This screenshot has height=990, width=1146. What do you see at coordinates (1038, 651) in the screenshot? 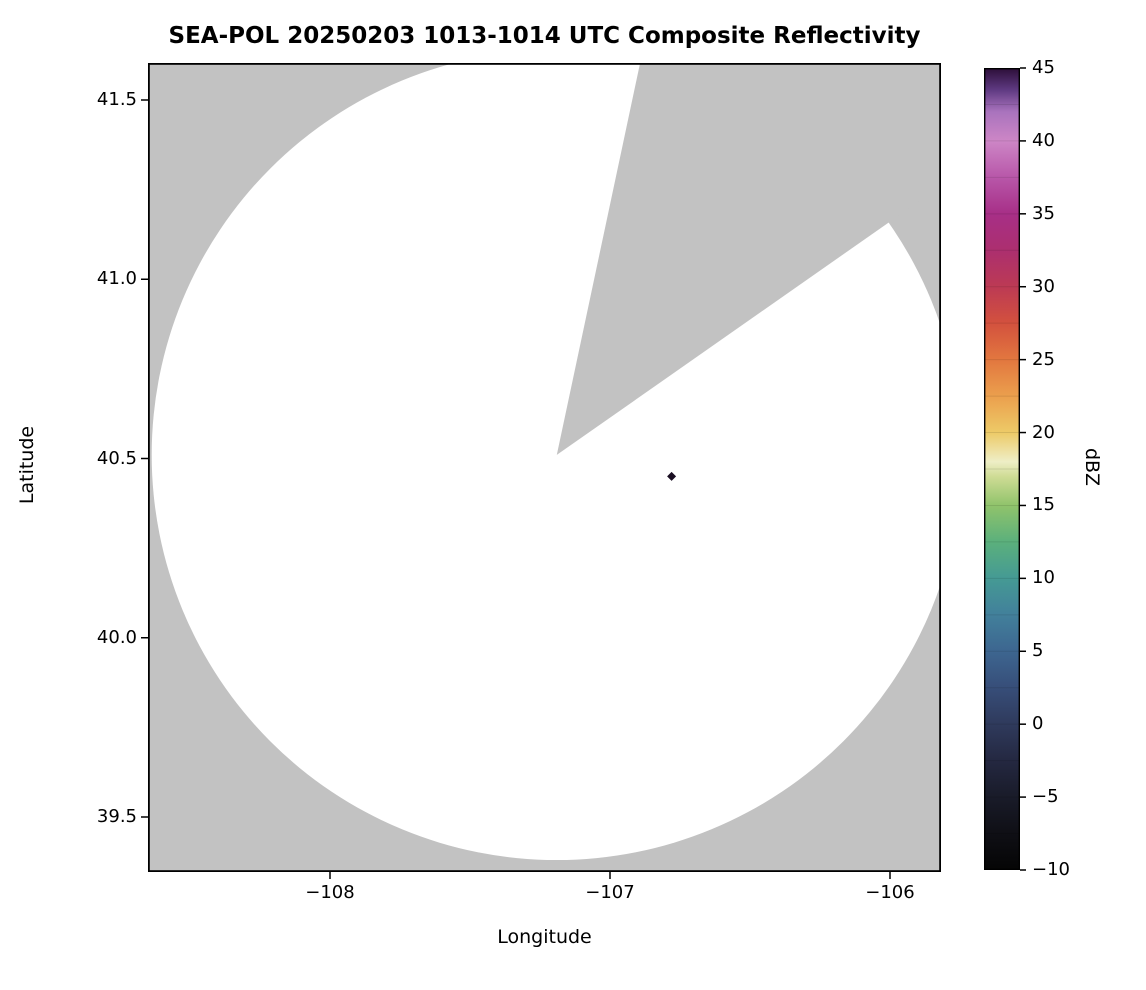
I see `colorbar-tick-label: 5` at bounding box center [1038, 651].